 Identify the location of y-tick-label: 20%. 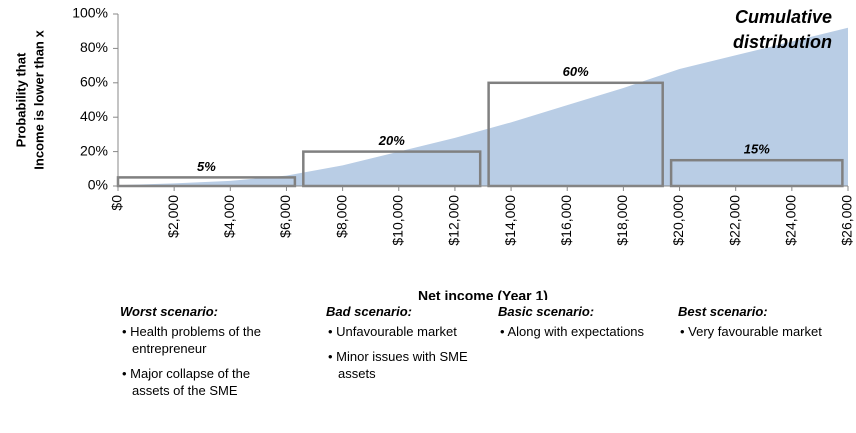
(94, 150).